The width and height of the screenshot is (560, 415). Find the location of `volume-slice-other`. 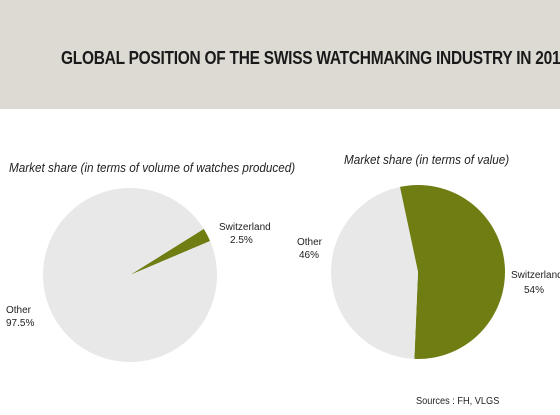

volume-slice-other is located at coordinates (130, 275).